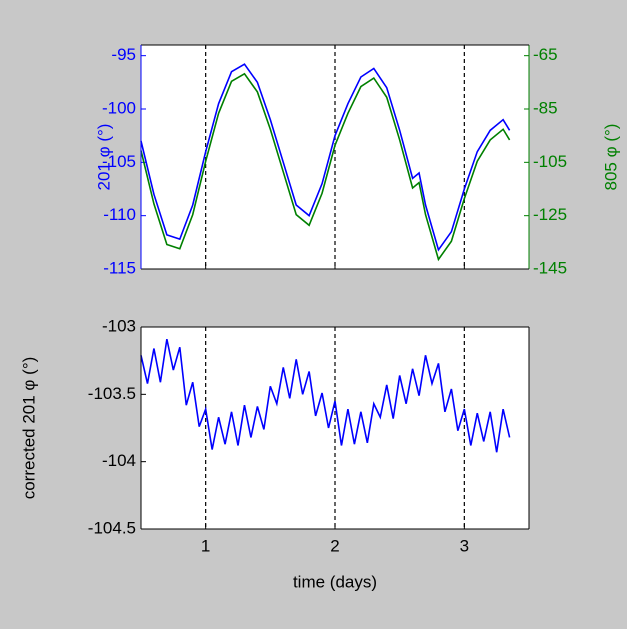  I want to click on y2-axis-label: 805 φ (°), so click(610, 157).